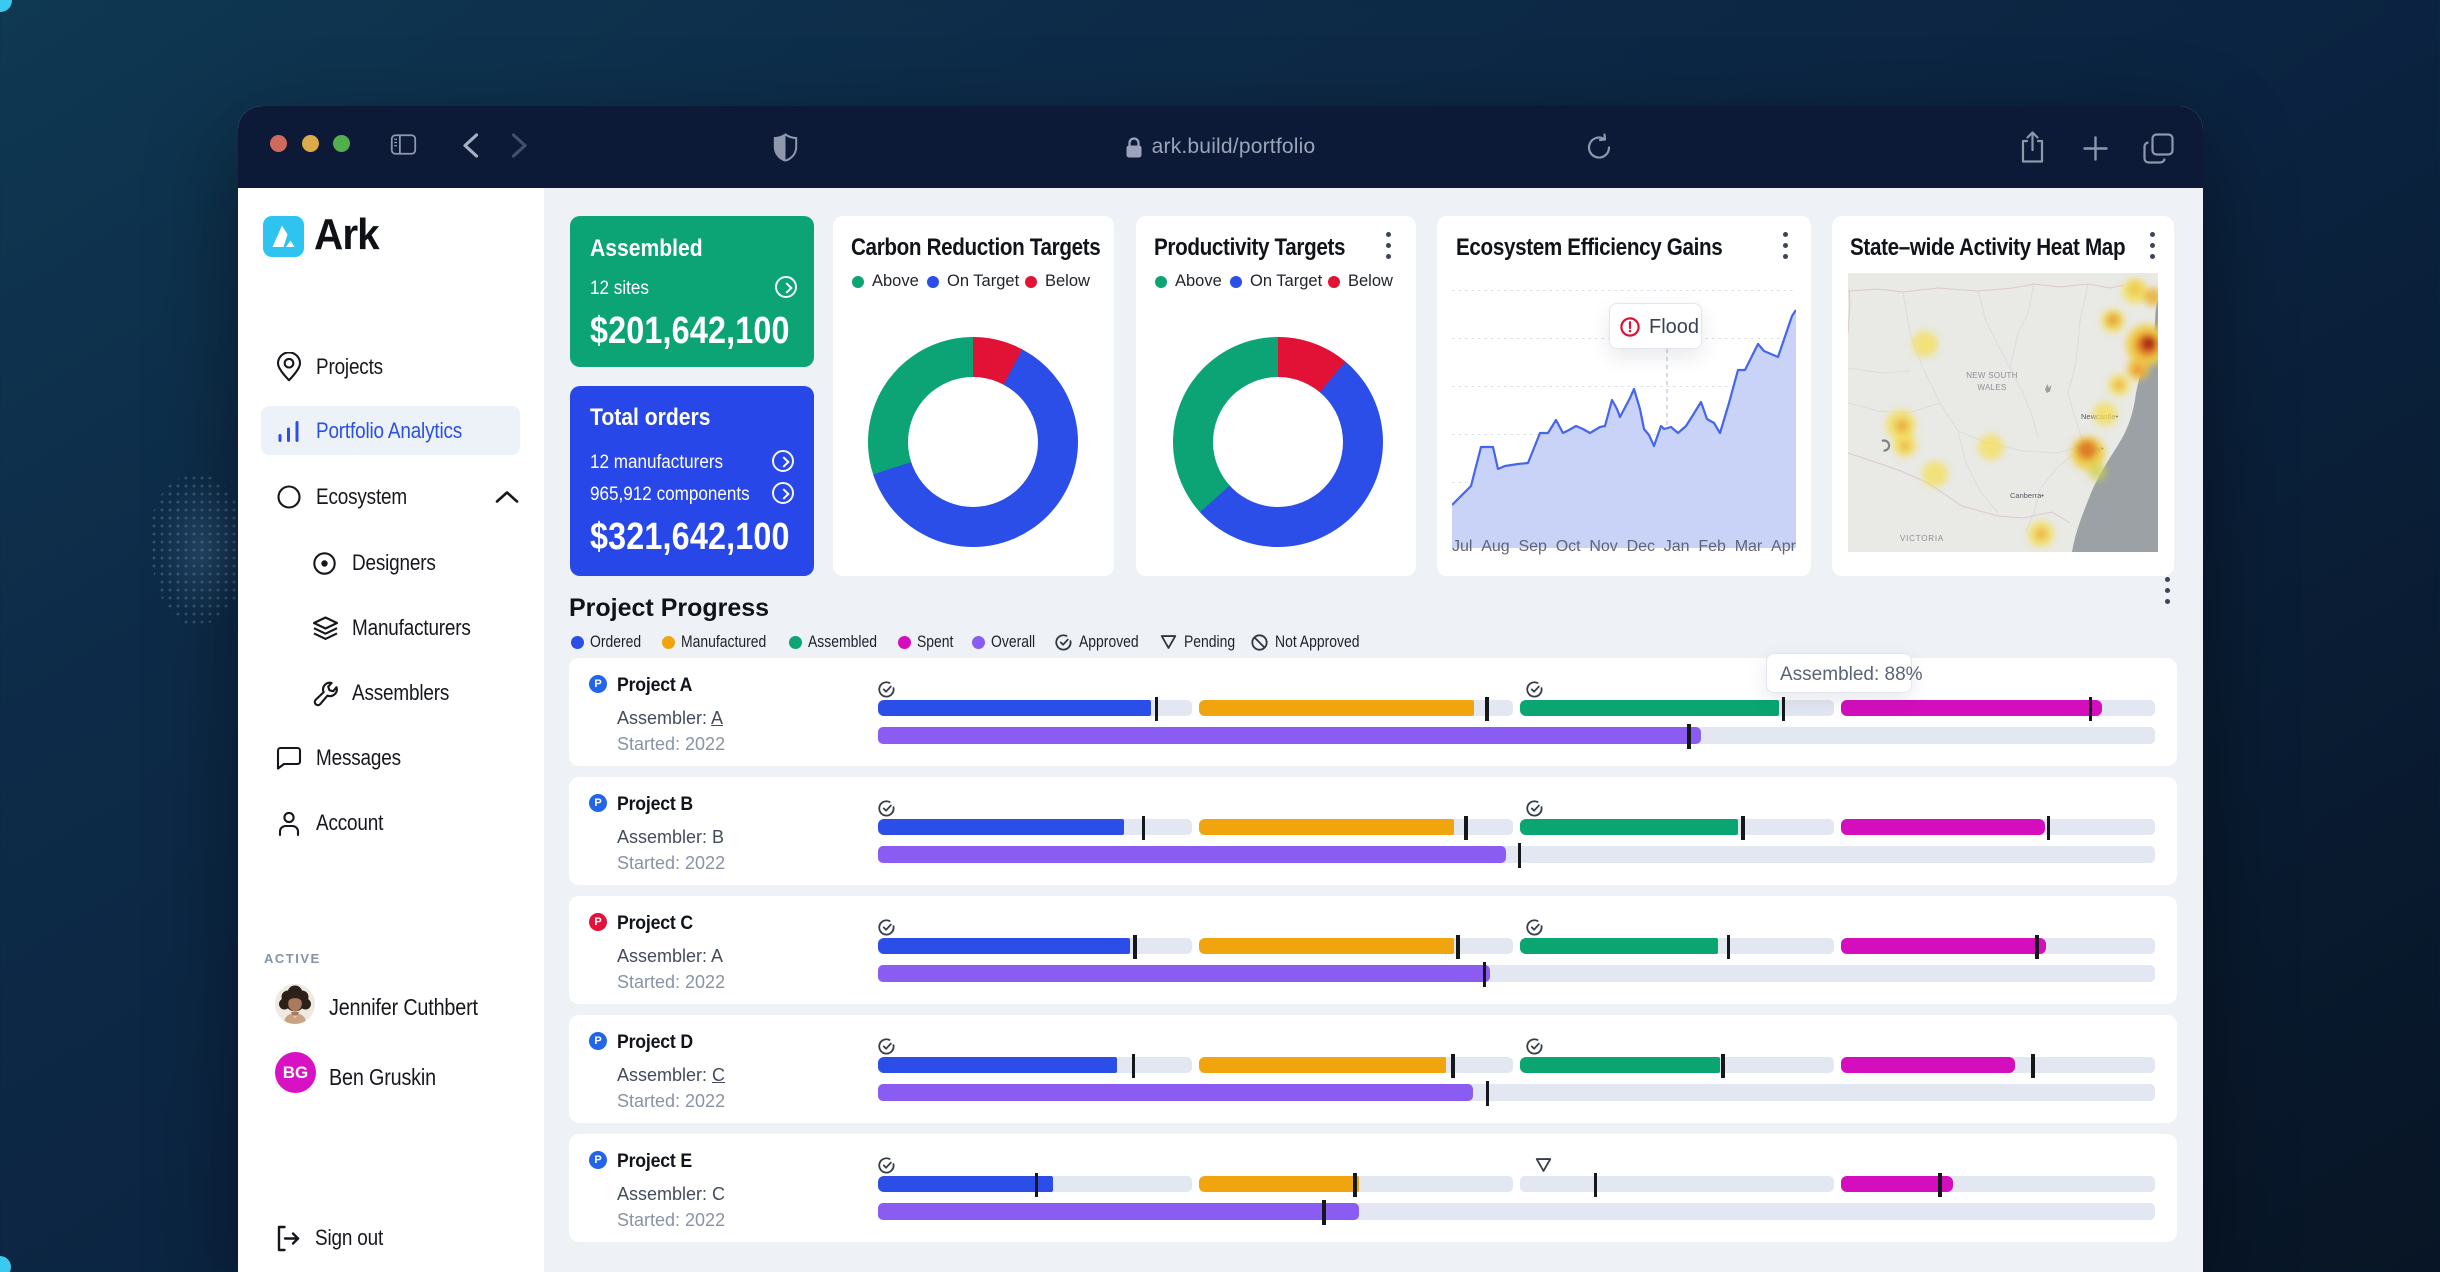 Image resolution: width=2440 pixels, height=1272 pixels. Describe the element at coordinates (2027, 495) in the screenshot. I see `svg-text: Canberra•` at that location.